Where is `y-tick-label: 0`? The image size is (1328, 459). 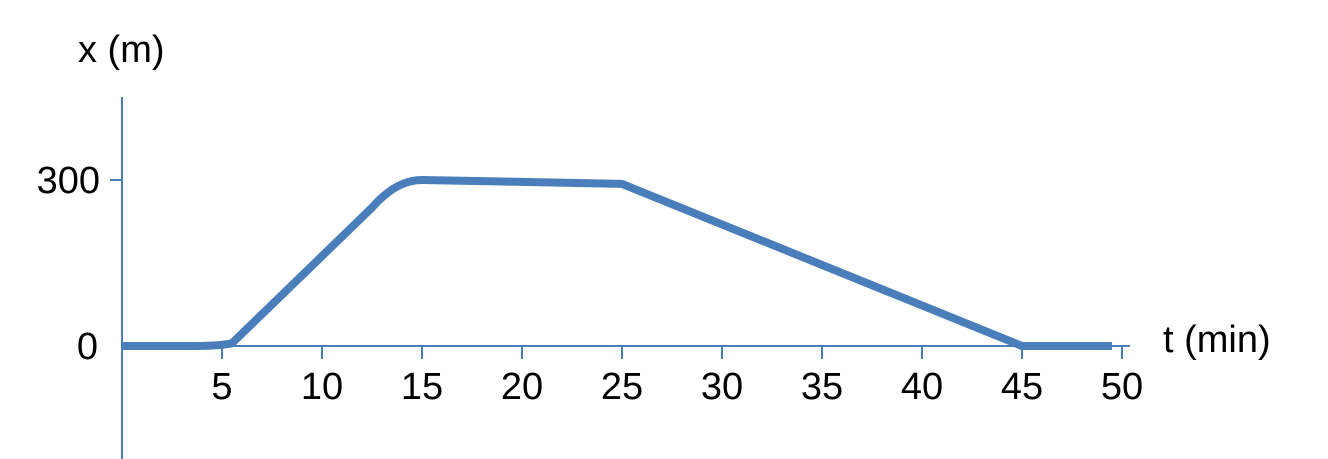
y-tick-label: 0 is located at coordinates (87, 347).